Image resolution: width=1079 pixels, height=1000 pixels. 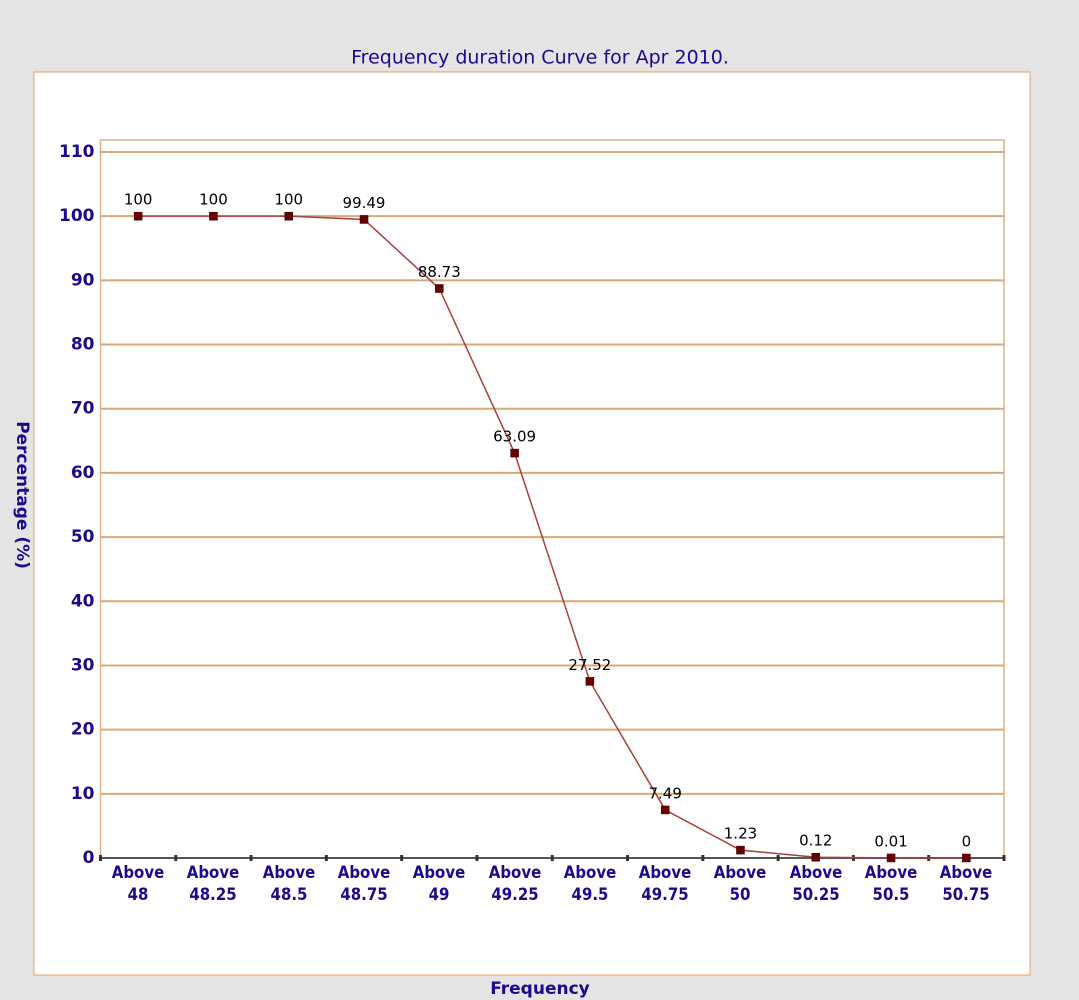 What do you see at coordinates (364, 203) in the screenshot?
I see `data-label: 99.49` at bounding box center [364, 203].